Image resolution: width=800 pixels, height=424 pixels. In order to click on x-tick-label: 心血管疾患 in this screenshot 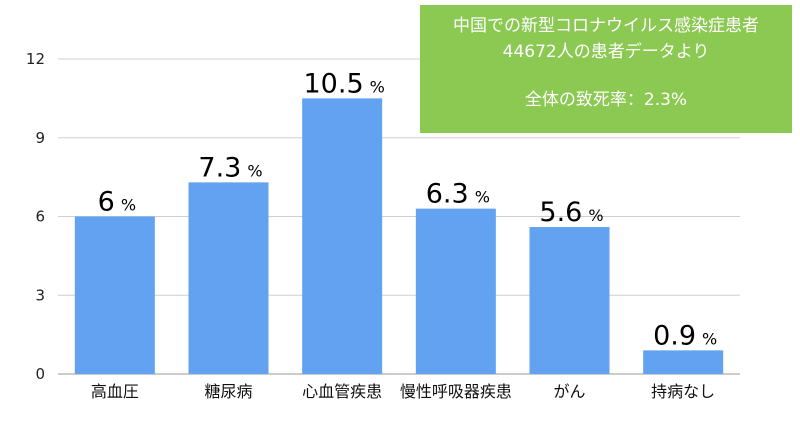, I will do `click(342, 391)`.